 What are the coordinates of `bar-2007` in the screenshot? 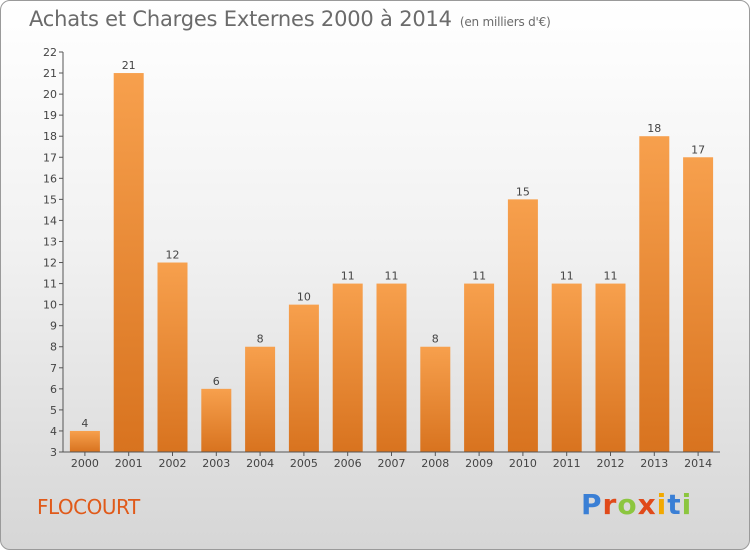 It's located at (391, 367).